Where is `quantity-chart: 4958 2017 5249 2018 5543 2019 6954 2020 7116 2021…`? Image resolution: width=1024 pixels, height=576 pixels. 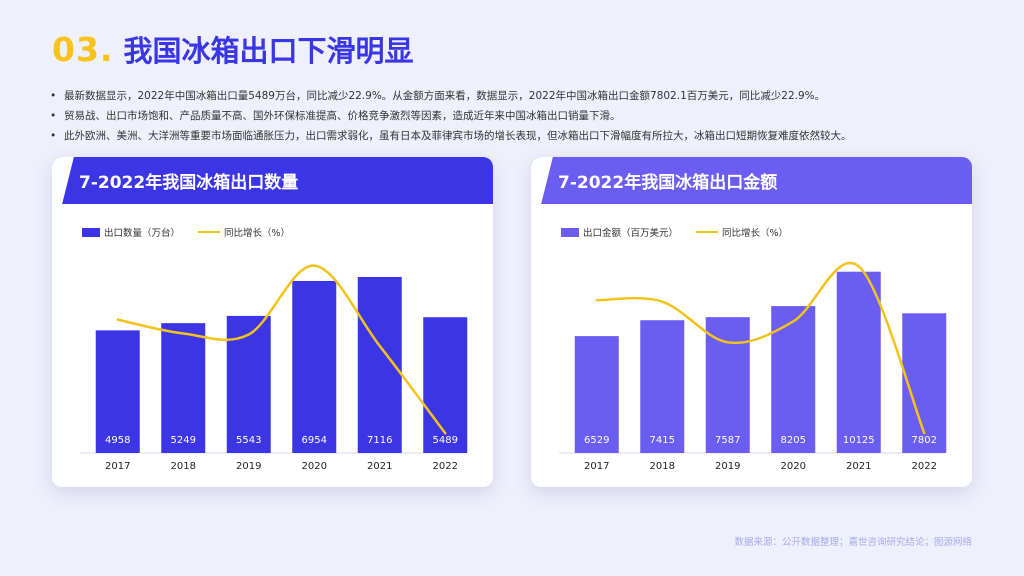 quantity-chart: 4958 2017 5249 2018 5543 2019 6954 2020 7116 2021… is located at coordinates (274, 368).